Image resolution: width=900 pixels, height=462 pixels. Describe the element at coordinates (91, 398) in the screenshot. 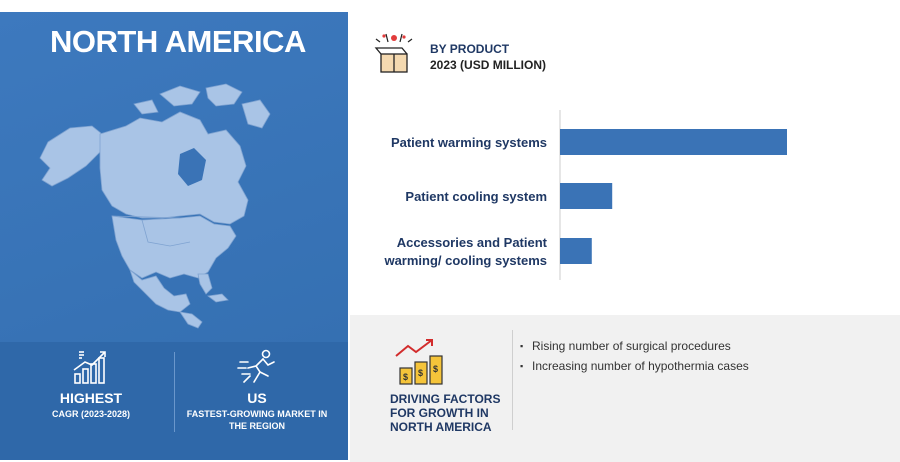

I see `stat-main: HIGHEST` at that location.